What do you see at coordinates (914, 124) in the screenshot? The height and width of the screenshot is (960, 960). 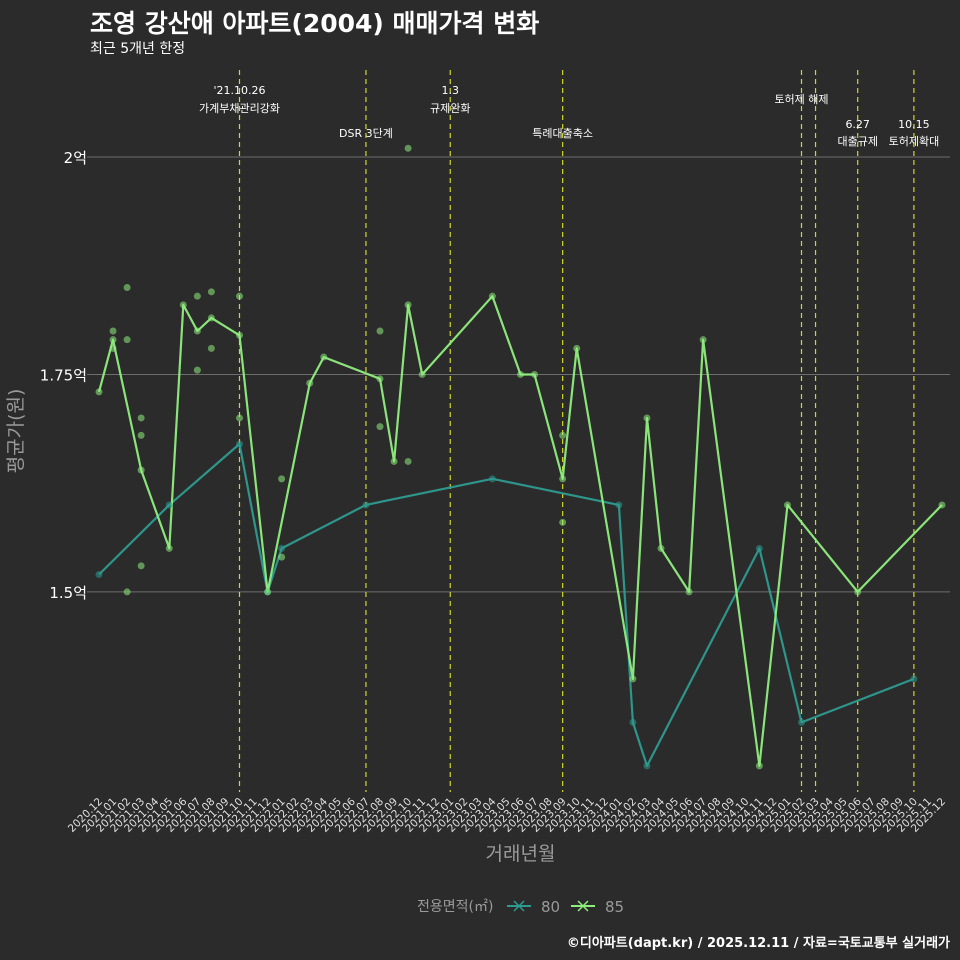 I see `event-label: 10.15` at bounding box center [914, 124].